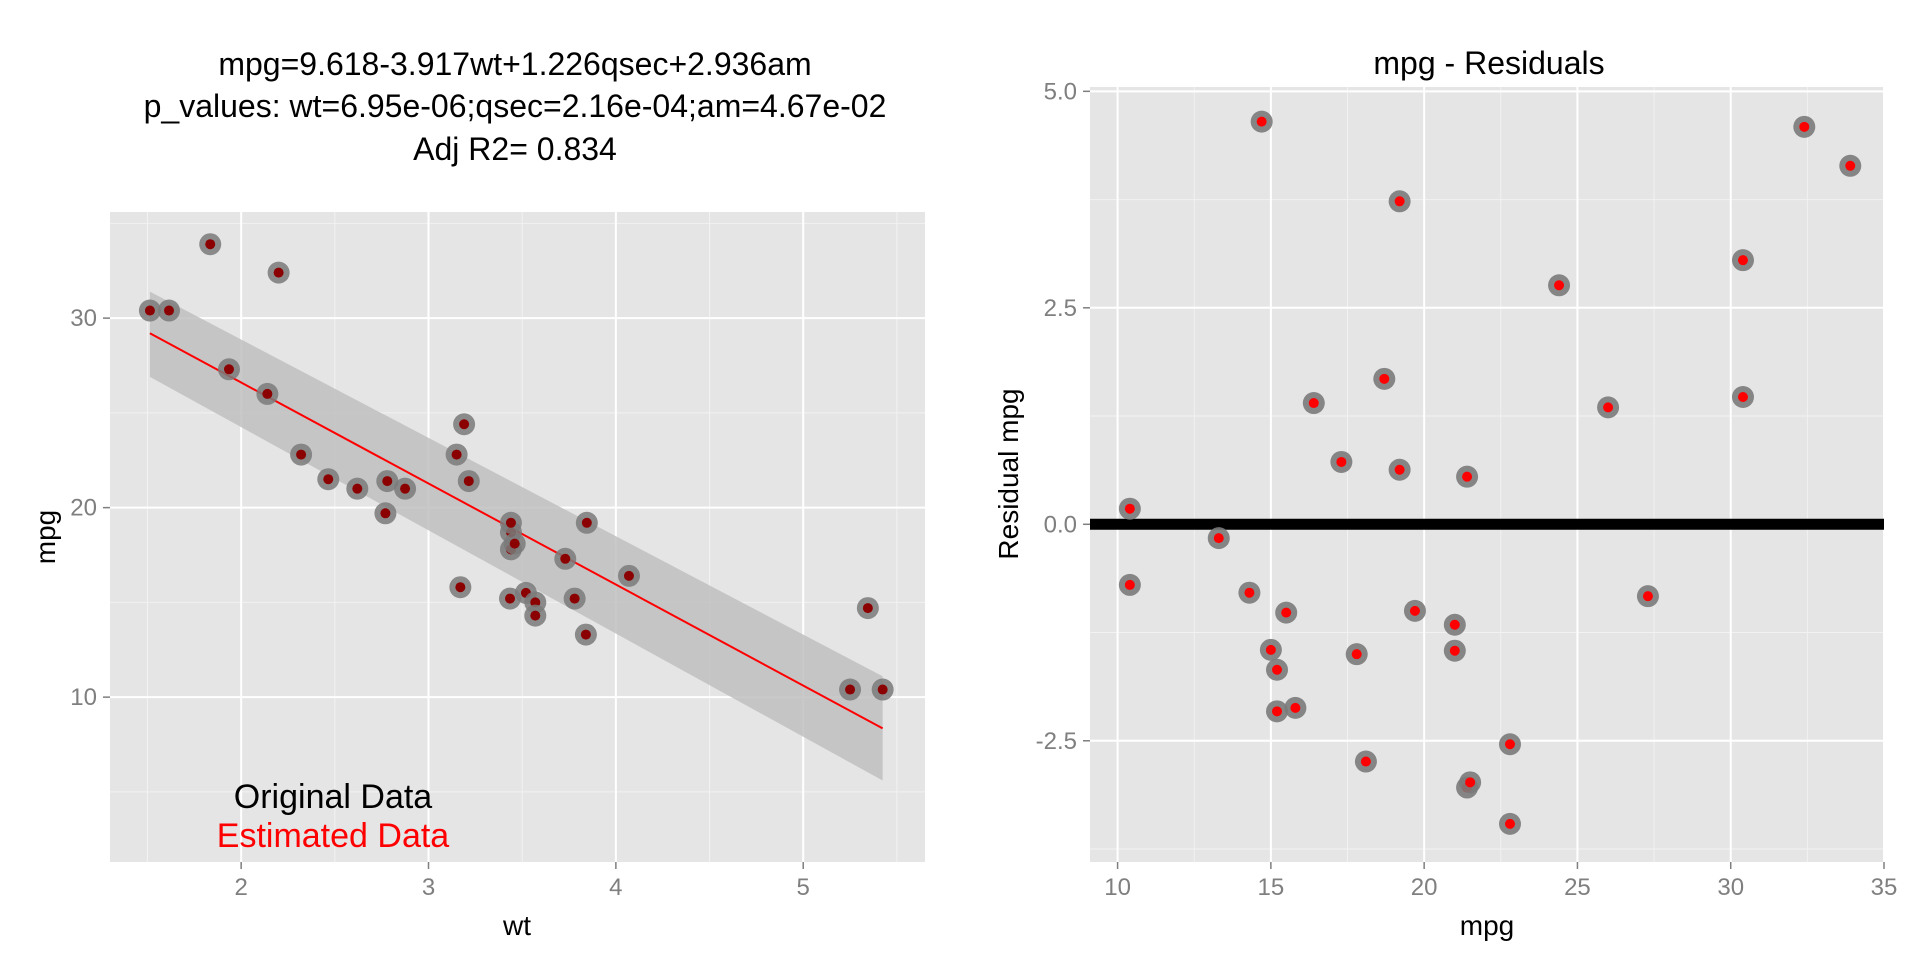  What do you see at coordinates (516, 925) in the screenshot?
I see `left-x-axis-label: wt` at bounding box center [516, 925].